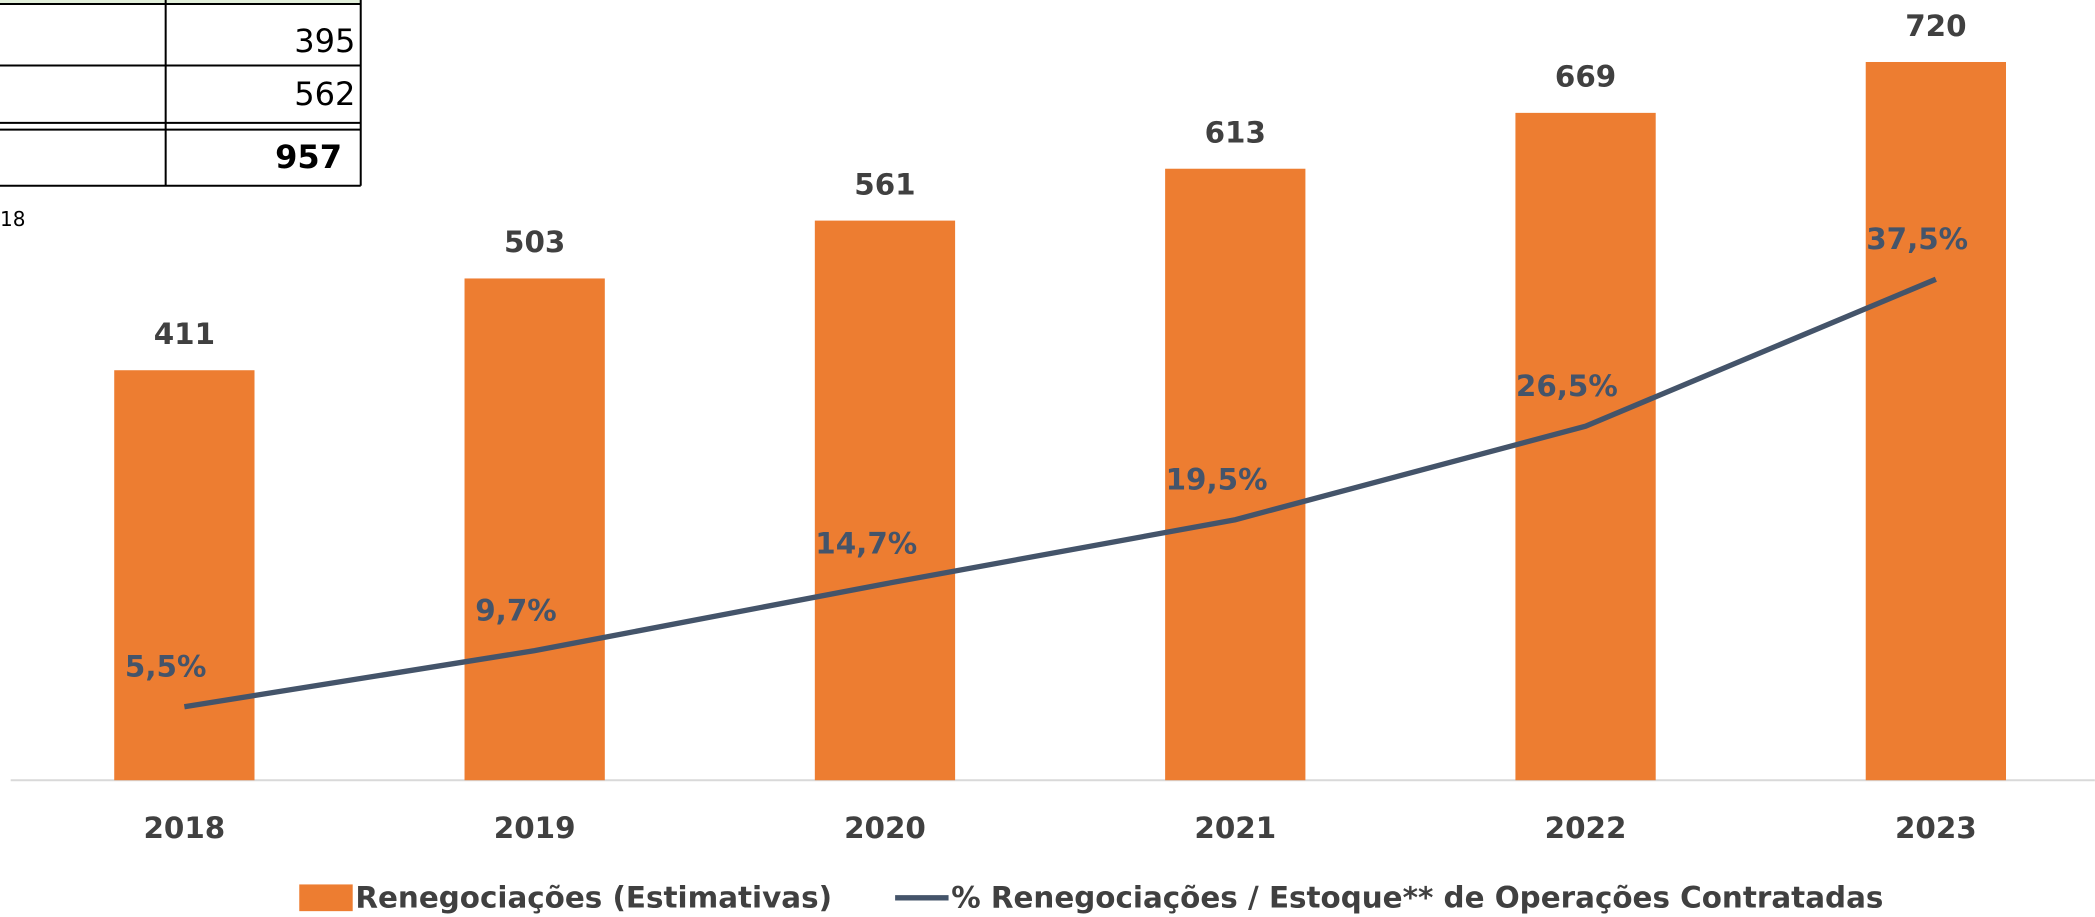 The height and width of the screenshot is (917, 2095). What do you see at coordinates (1217, 479) in the screenshot?
I see `data-label: 19,5%` at bounding box center [1217, 479].